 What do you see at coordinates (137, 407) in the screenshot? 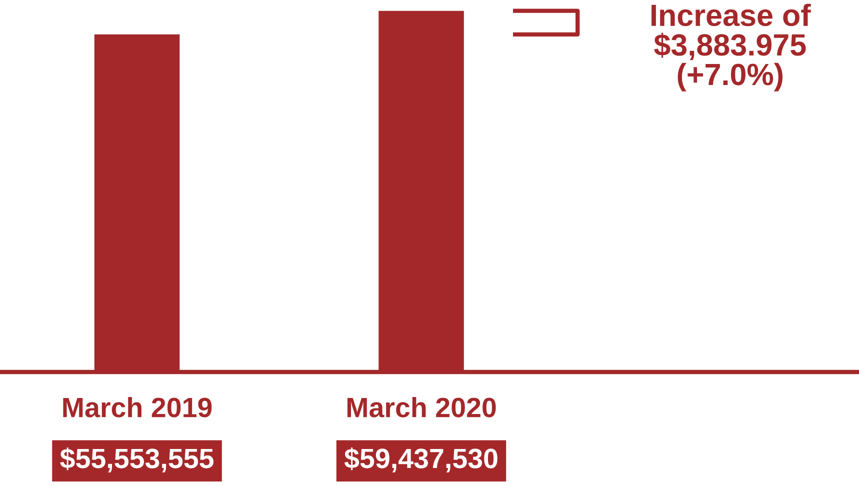
I see `x-tick-label: March 2019` at bounding box center [137, 407].